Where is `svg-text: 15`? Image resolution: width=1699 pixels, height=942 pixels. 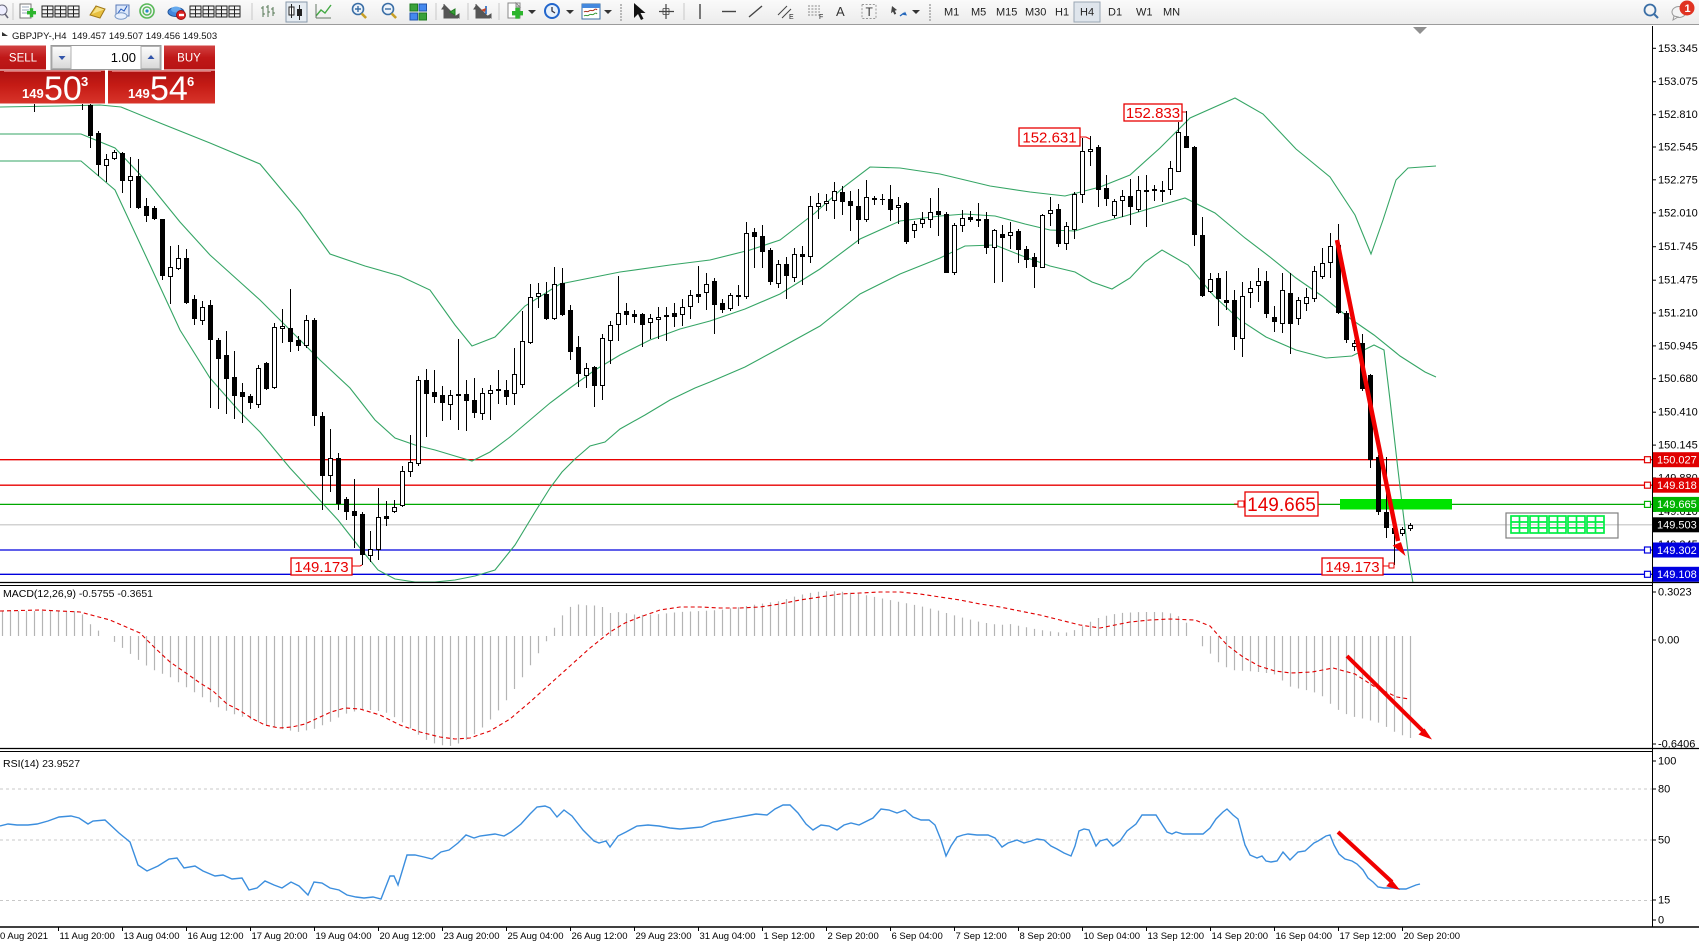
svg-text: 15 is located at coordinates (1664, 901).